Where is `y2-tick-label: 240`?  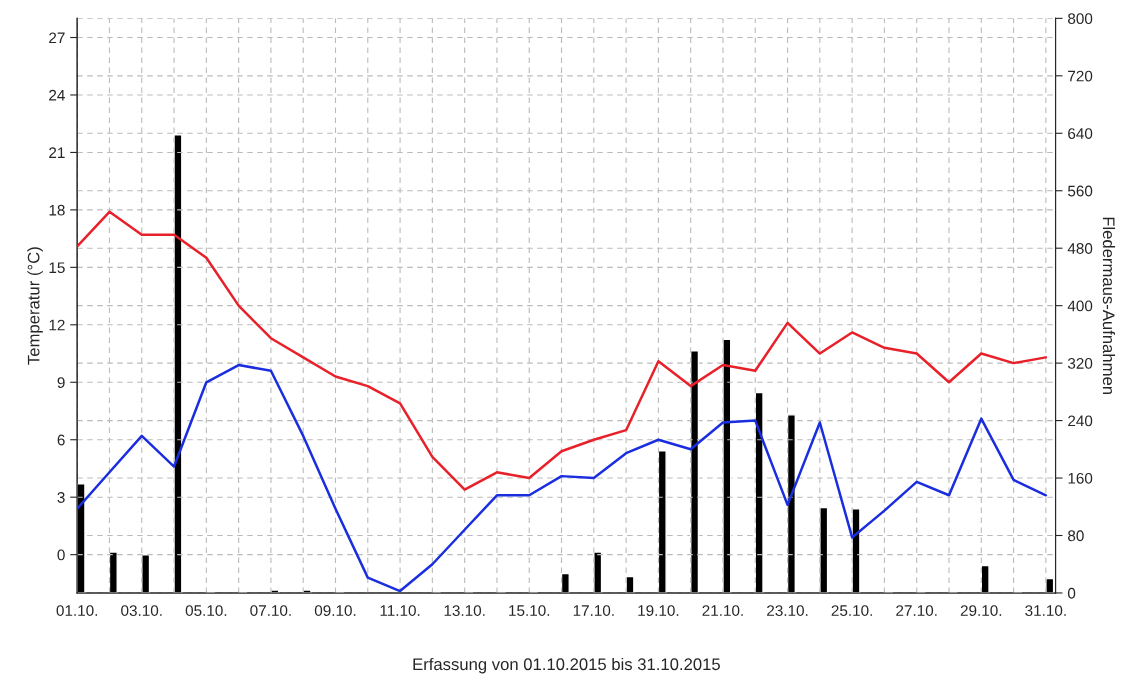 y2-tick-label: 240 is located at coordinates (1080, 421).